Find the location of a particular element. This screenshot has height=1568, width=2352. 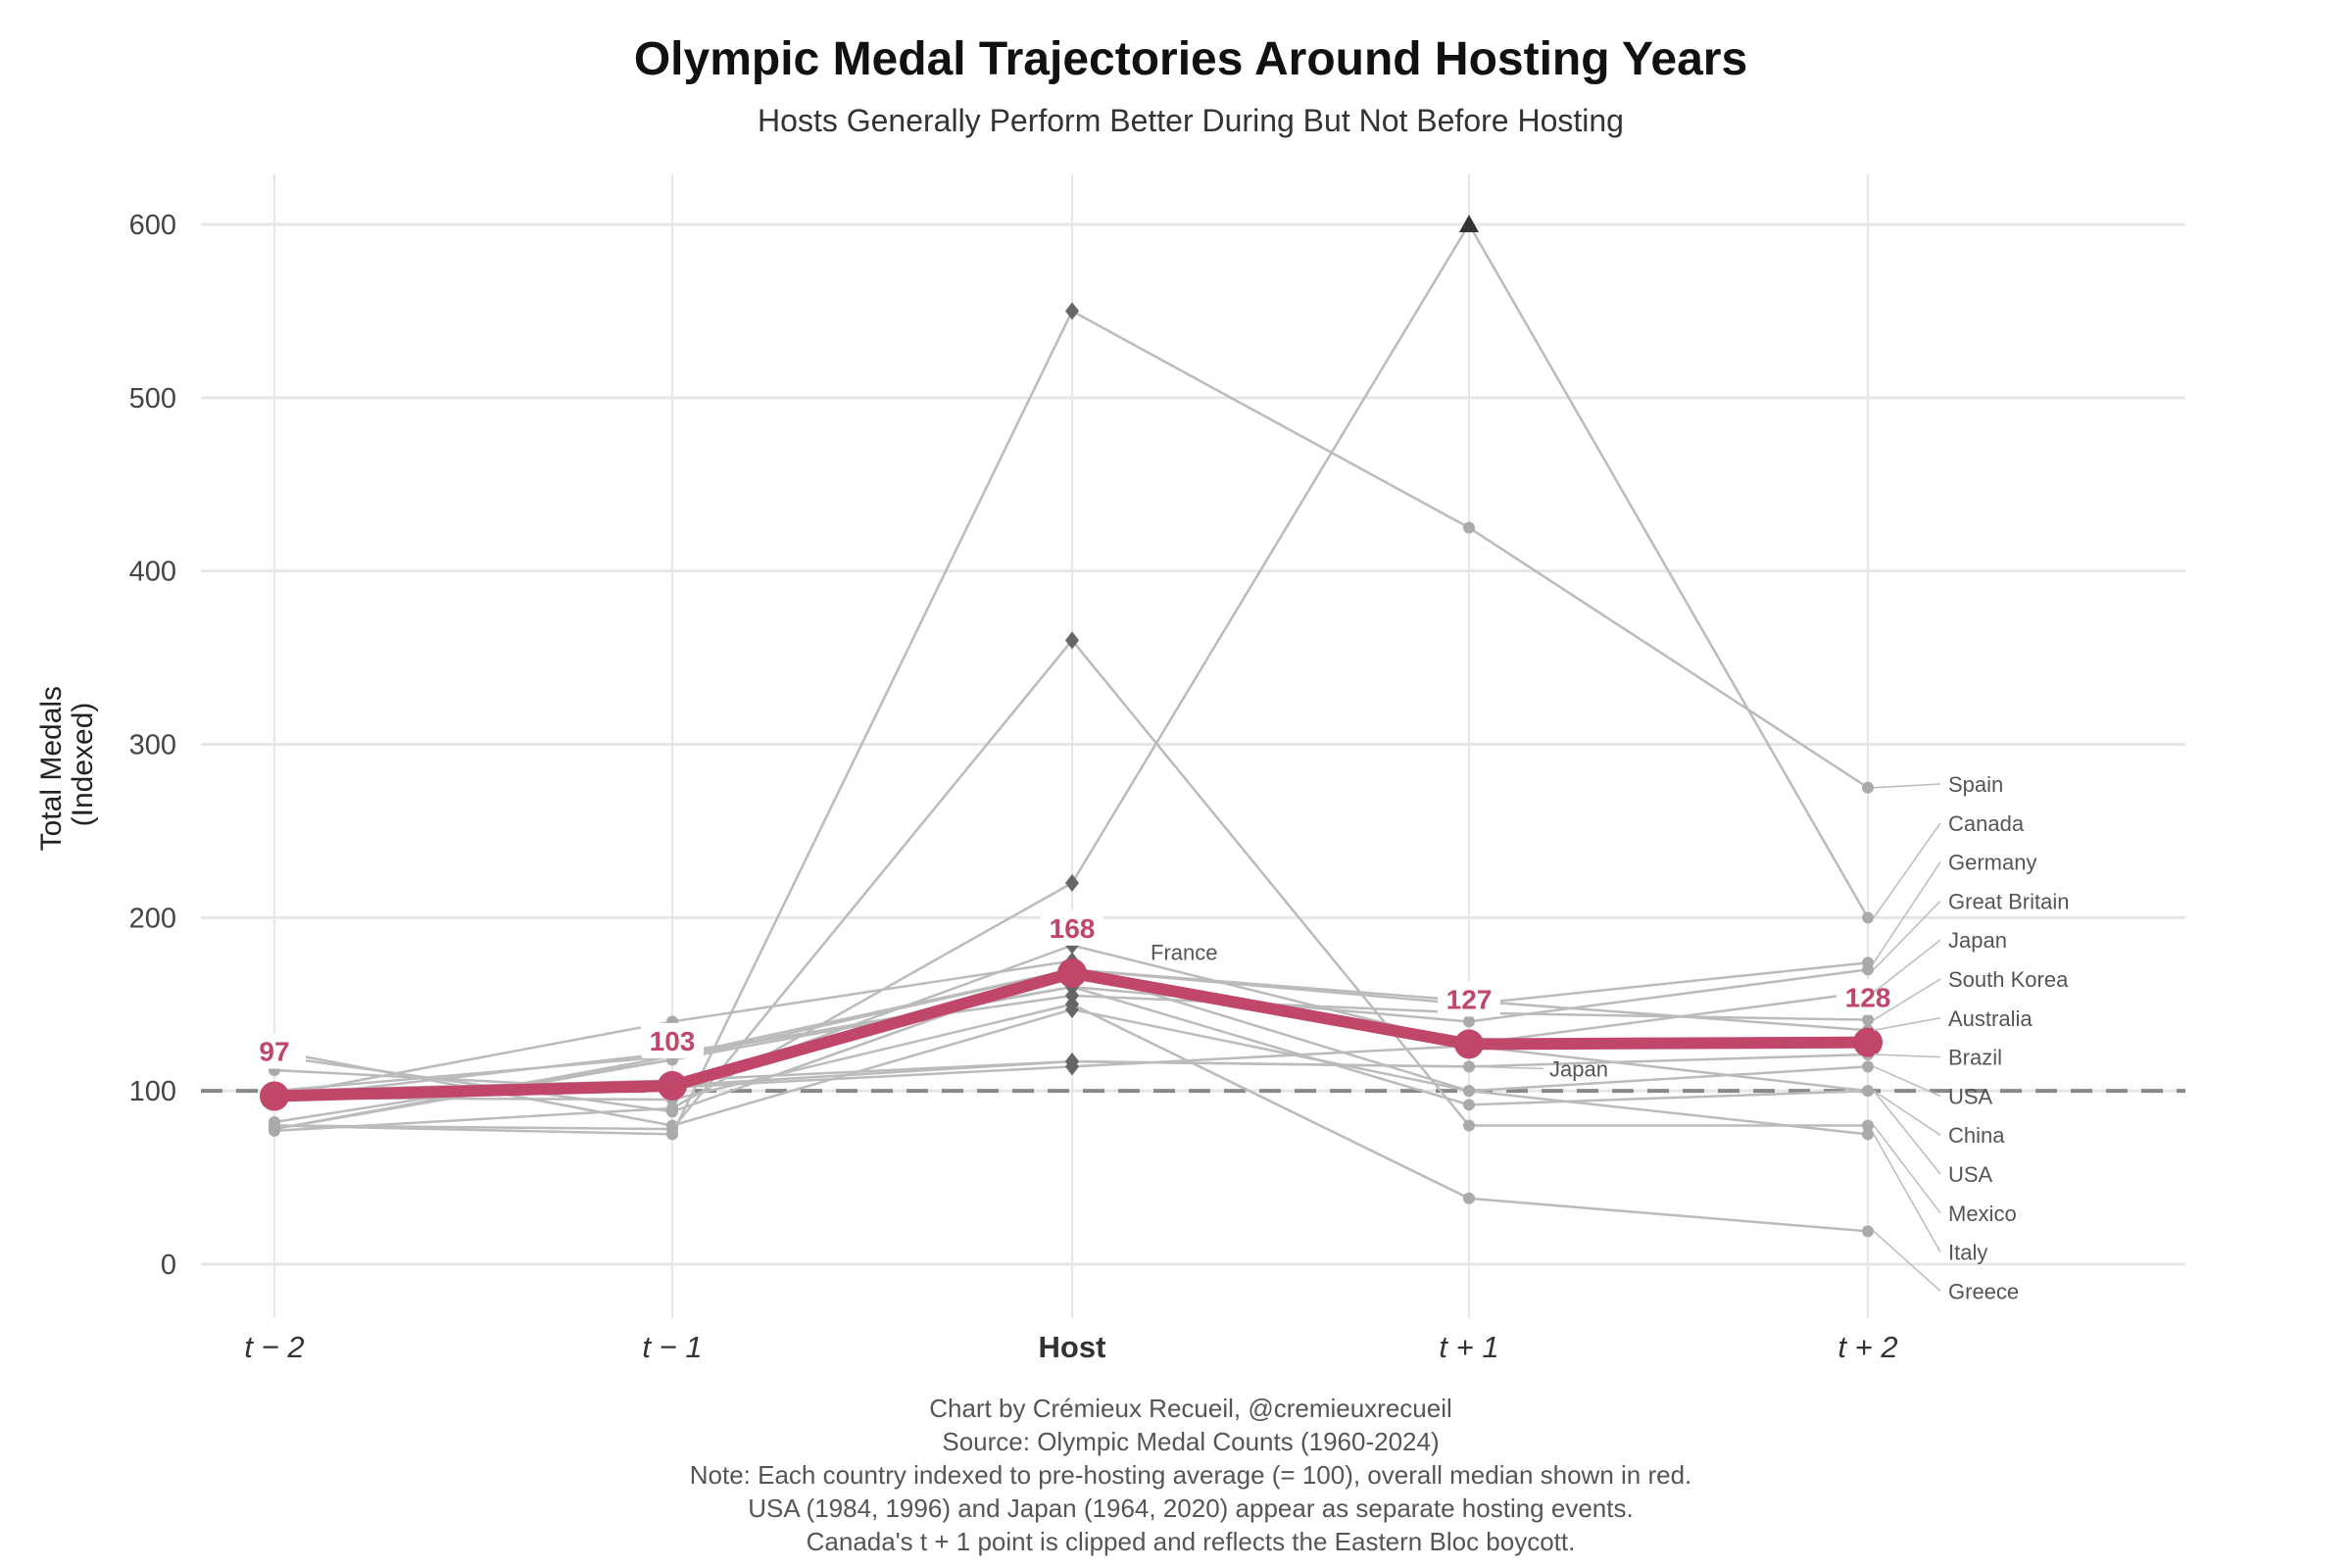

y-tick-label: 400 is located at coordinates (152, 572).